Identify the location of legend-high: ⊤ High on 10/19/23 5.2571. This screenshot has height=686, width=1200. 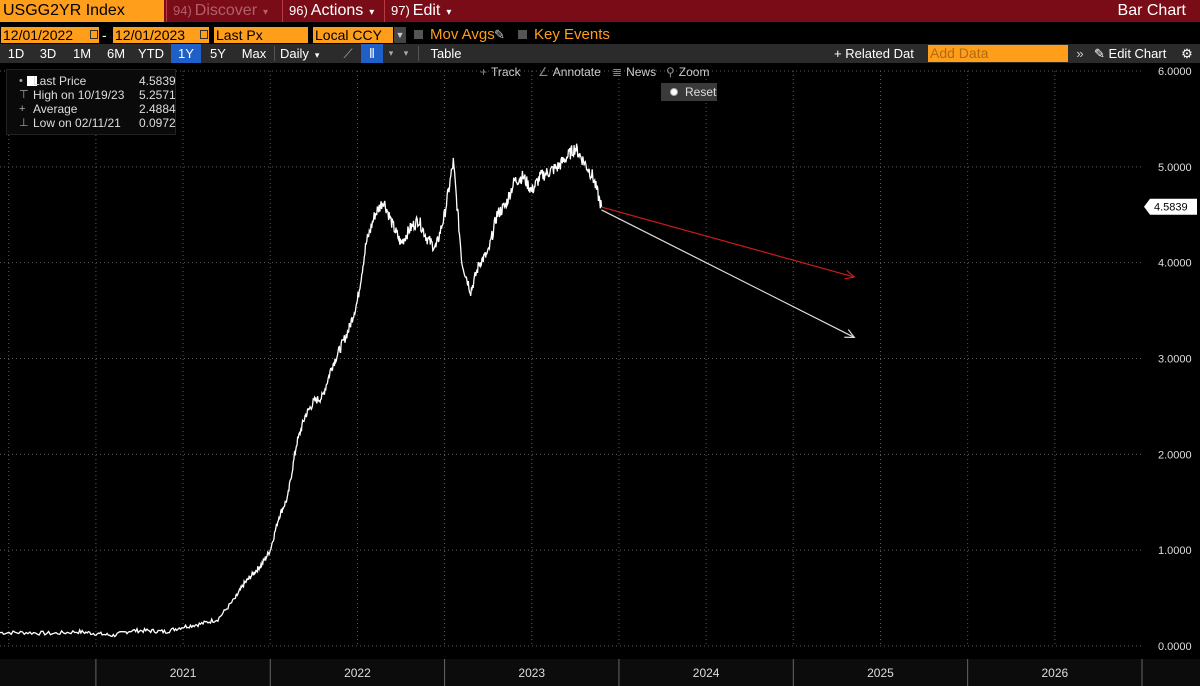
(91, 95).